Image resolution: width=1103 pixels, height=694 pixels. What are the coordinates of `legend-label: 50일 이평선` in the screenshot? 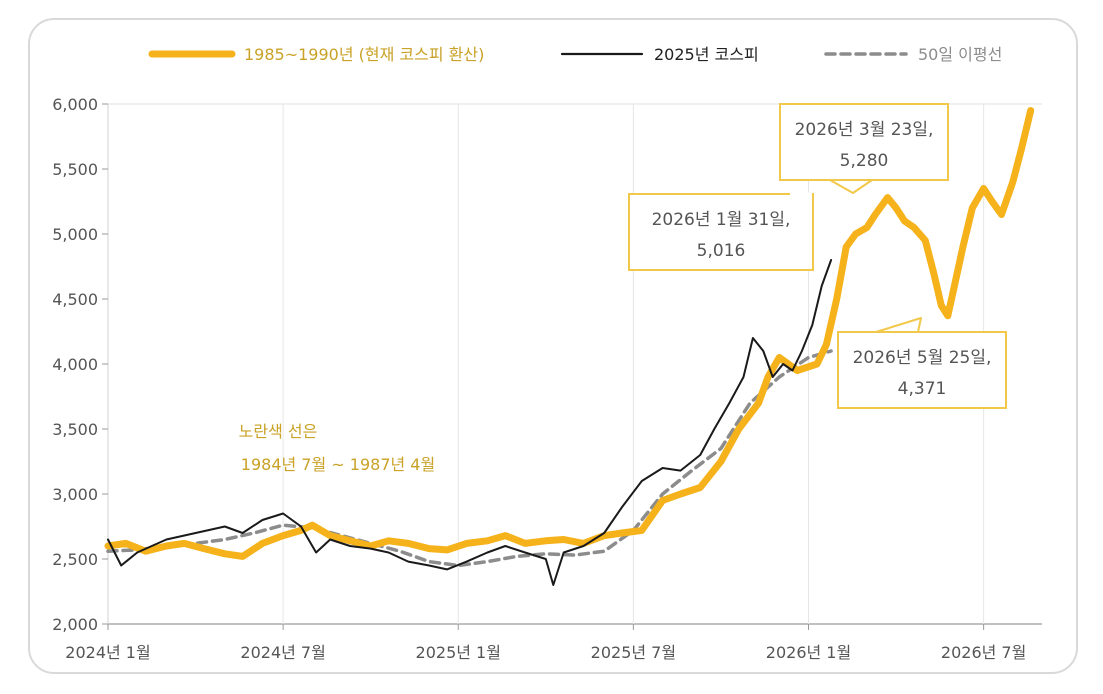 It's located at (960, 54).